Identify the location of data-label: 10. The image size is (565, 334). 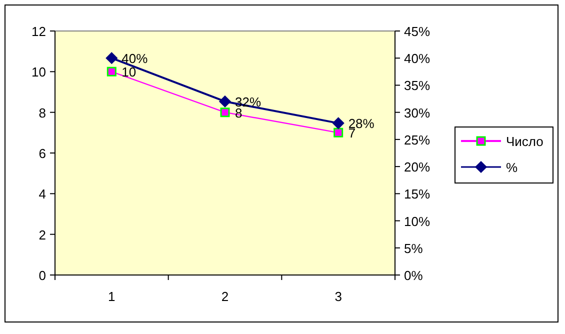
(129, 72).